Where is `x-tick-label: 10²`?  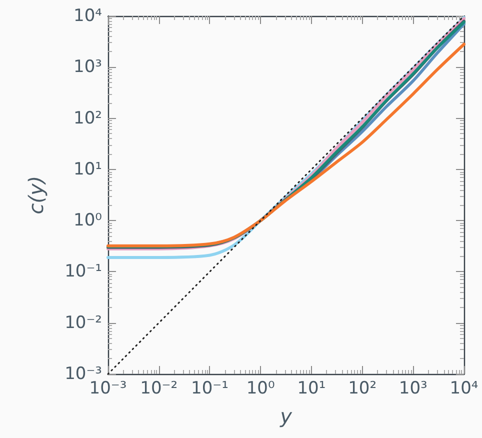 x-tick-label: 10² is located at coordinates (362, 388).